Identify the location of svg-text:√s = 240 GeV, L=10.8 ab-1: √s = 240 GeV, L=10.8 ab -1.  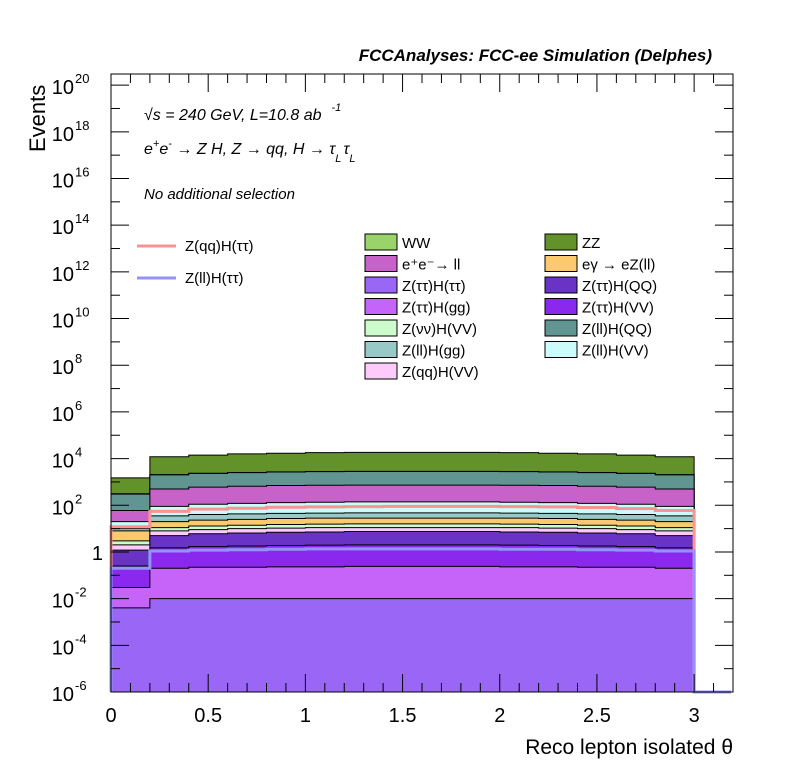
(242, 113).